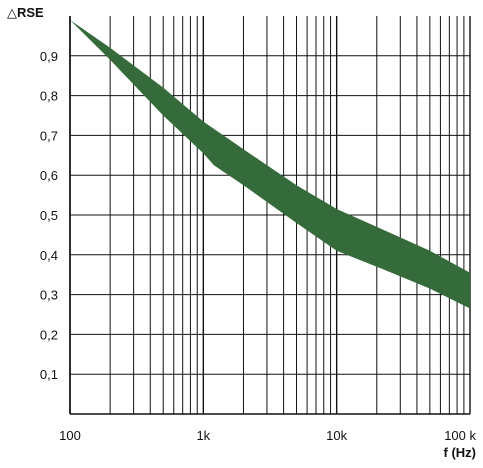  What do you see at coordinates (49, 255) in the screenshot?
I see `y-tick-label: 0,4` at bounding box center [49, 255].